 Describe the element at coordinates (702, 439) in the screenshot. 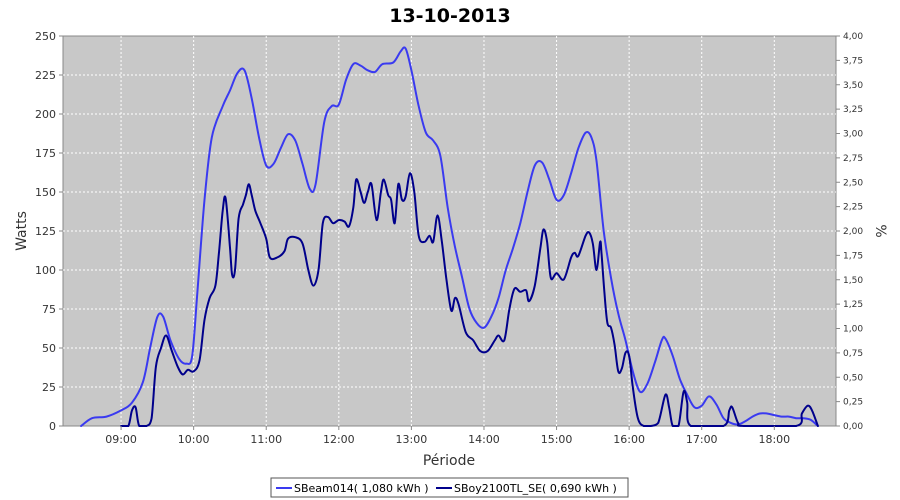

I see `x-tick-label: 17:00` at that location.